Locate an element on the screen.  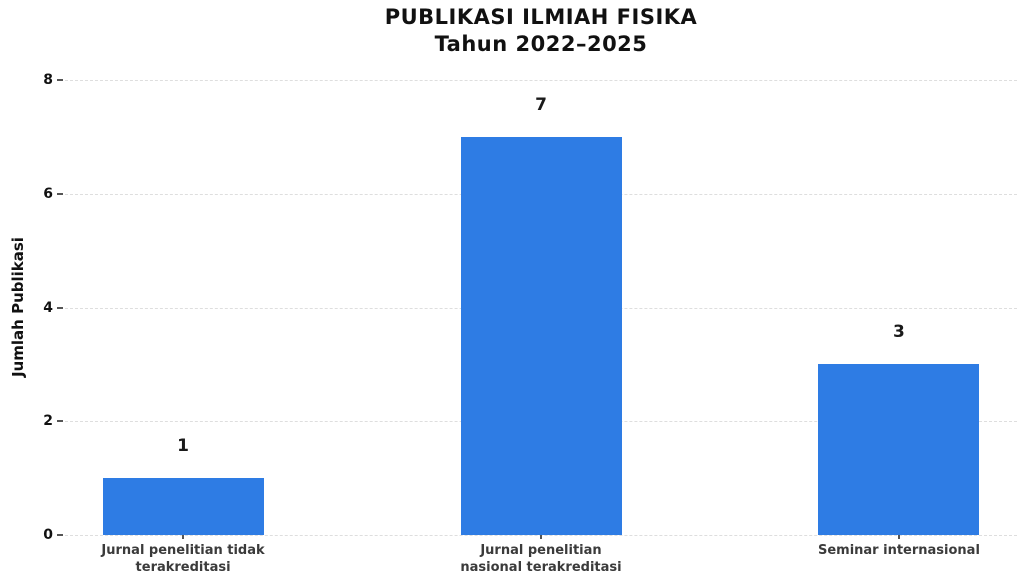
bar-value-label-2: 3 is located at coordinates (899, 332).